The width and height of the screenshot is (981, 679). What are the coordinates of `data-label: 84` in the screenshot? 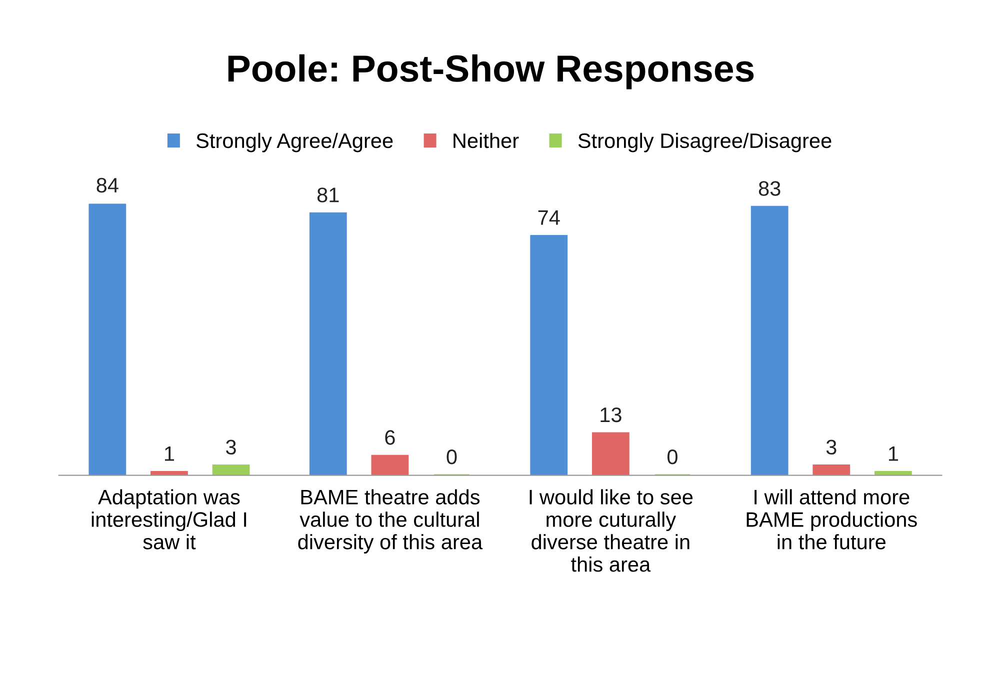 It's located at (107, 185).